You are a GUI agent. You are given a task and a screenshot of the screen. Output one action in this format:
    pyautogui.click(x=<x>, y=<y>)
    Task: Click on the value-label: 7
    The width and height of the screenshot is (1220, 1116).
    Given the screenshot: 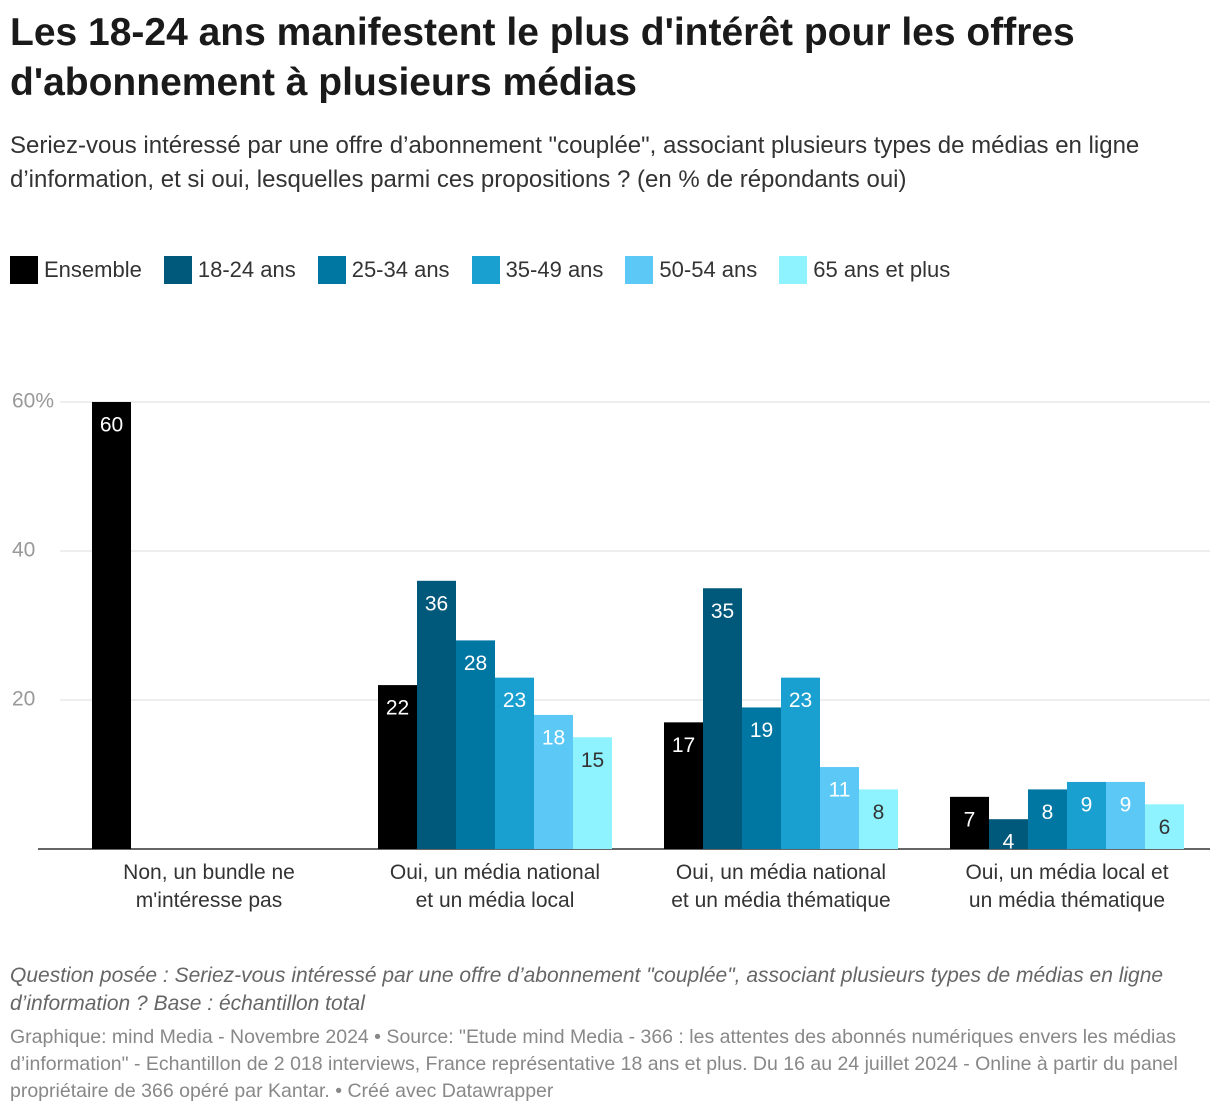 What is the action you would take?
    pyautogui.click(x=970, y=819)
    